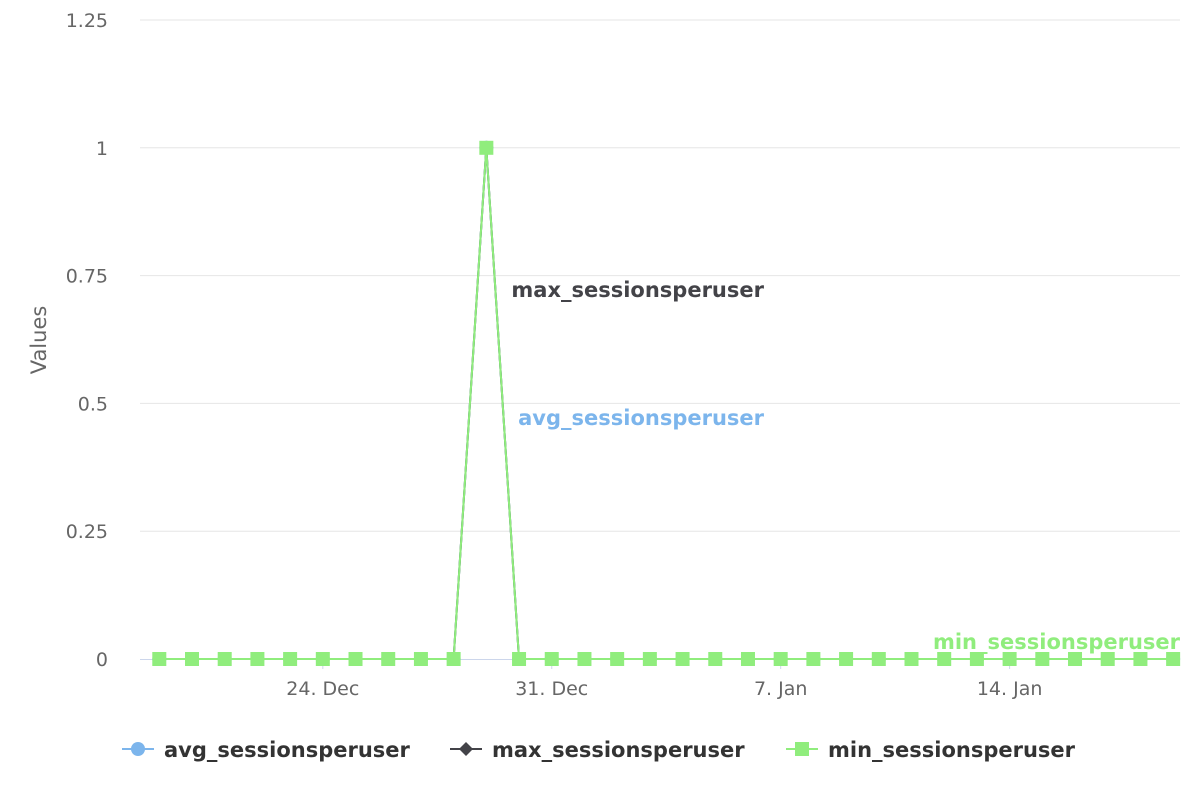 The height and width of the screenshot is (800, 1200). What do you see at coordinates (1010, 689) in the screenshot?
I see `x-tick-label: 14. Jan` at bounding box center [1010, 689].